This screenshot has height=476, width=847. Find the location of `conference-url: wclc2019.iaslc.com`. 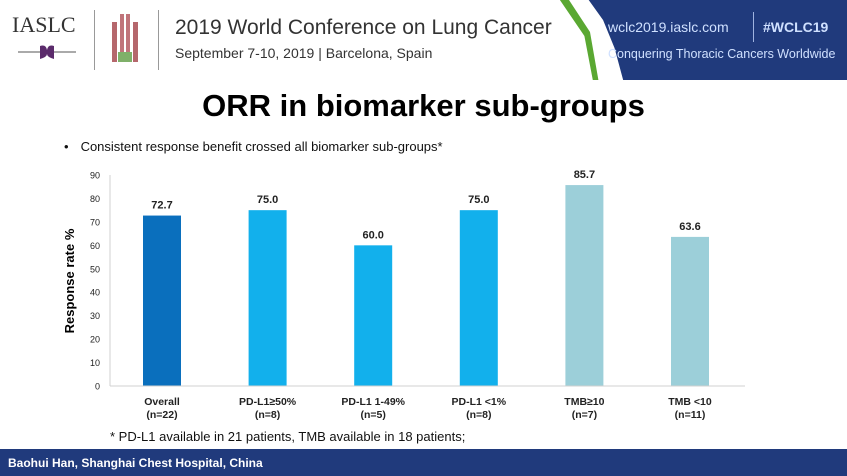

conference-url: wclc2019.iaslc.com is located at coordinates (668, 27).